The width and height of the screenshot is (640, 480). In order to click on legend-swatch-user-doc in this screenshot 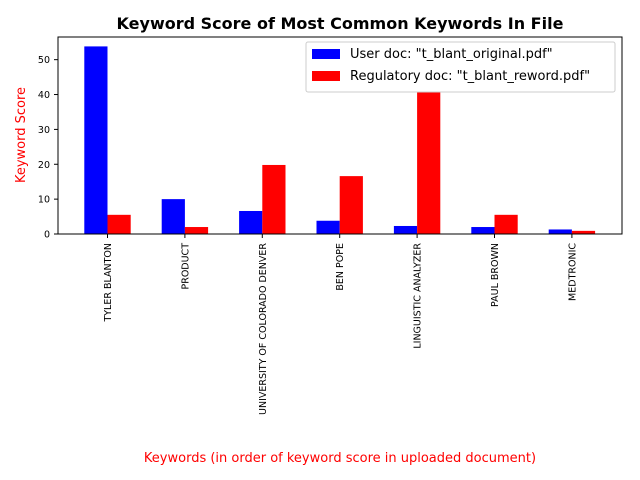, I will do `click(326, 54)`.